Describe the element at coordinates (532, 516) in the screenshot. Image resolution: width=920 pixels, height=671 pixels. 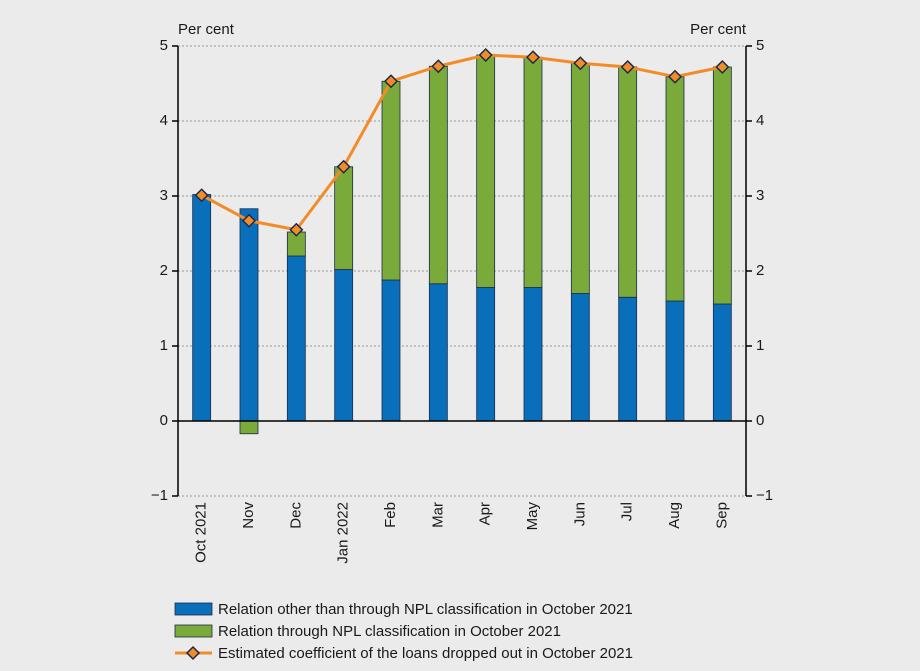
I see `x-tick-label: May` at that location.